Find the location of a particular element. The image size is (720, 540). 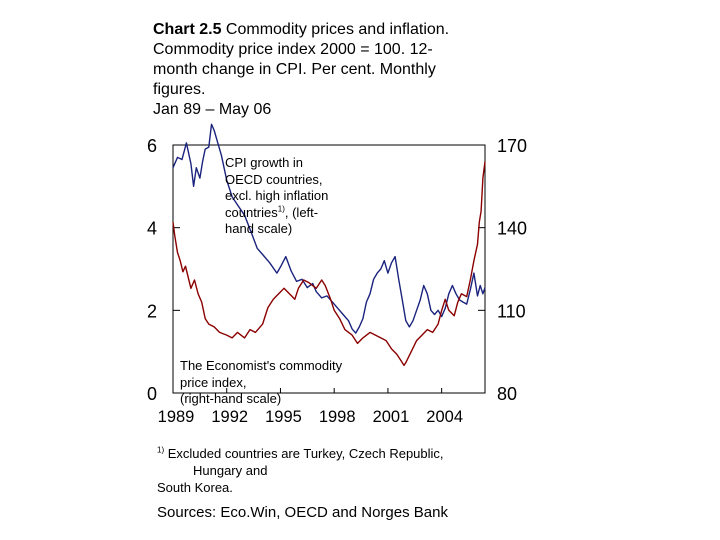

cpi-annotation-line: CPI growth in is located at coordinates (264, 162).